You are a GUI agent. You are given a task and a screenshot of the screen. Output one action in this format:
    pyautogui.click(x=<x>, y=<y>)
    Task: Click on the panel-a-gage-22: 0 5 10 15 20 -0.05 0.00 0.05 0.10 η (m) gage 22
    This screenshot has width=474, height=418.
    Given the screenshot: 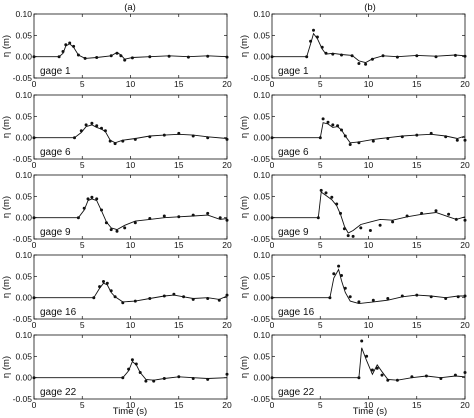 What is the action you would take?
    pyautogui.click(x=116, y=370)
    